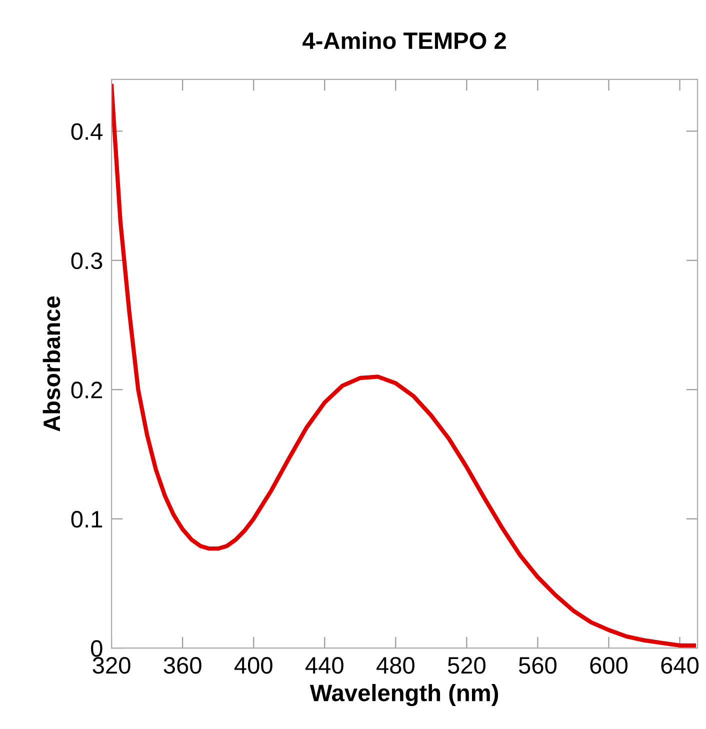  Describe the element at coordinates (253, 665) in the screenshot. I see `x-tick-label: 400` at that location.